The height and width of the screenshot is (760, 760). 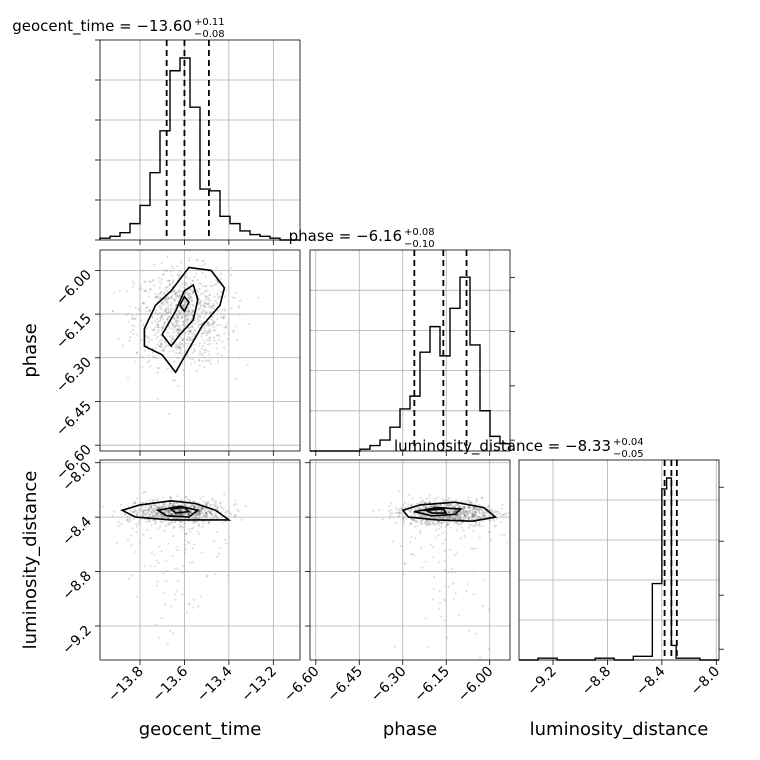 I want to click on histogram-geocent_time, so click(x=199, y=149).